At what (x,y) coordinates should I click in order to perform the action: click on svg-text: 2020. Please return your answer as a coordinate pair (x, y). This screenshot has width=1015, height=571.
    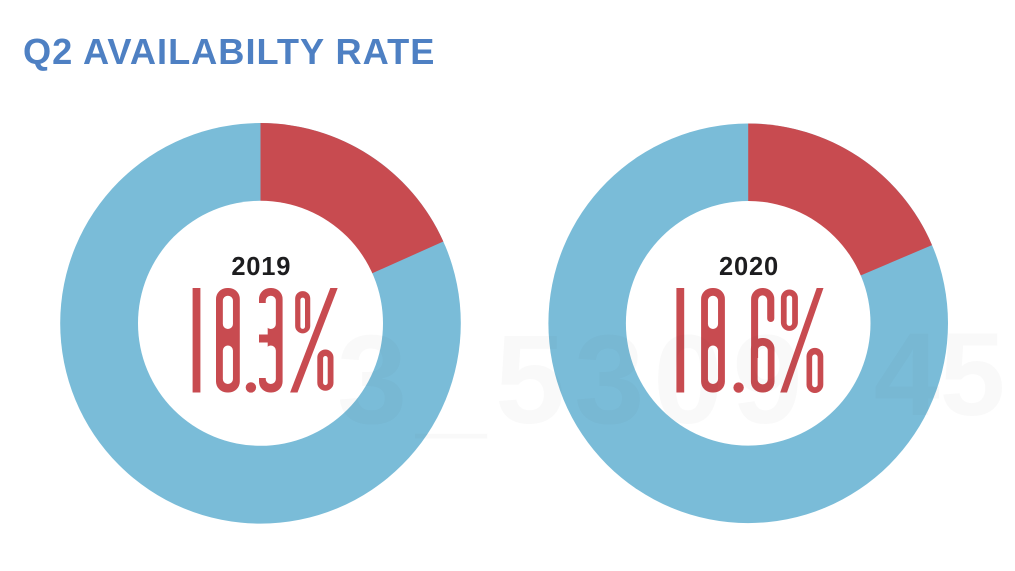
    Looking at the image, I should click on (749, 267).